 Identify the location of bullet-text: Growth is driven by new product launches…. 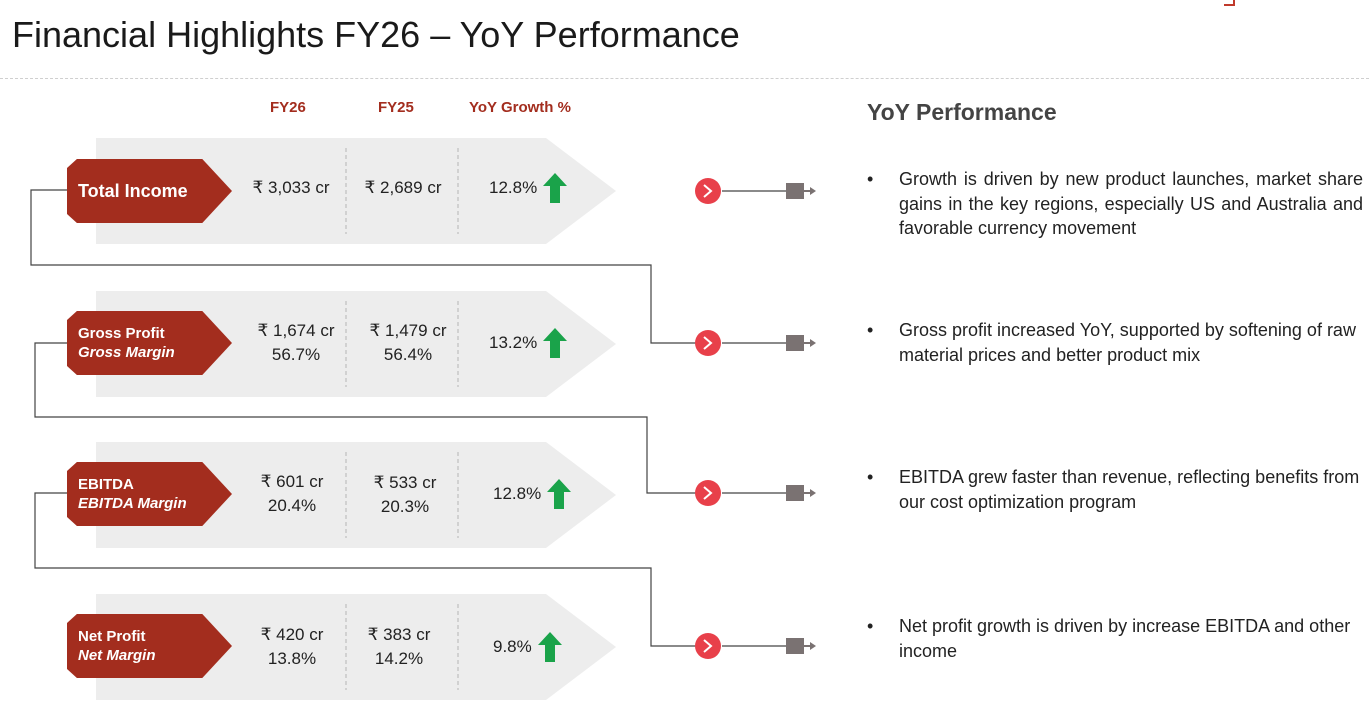
(1131, 203).